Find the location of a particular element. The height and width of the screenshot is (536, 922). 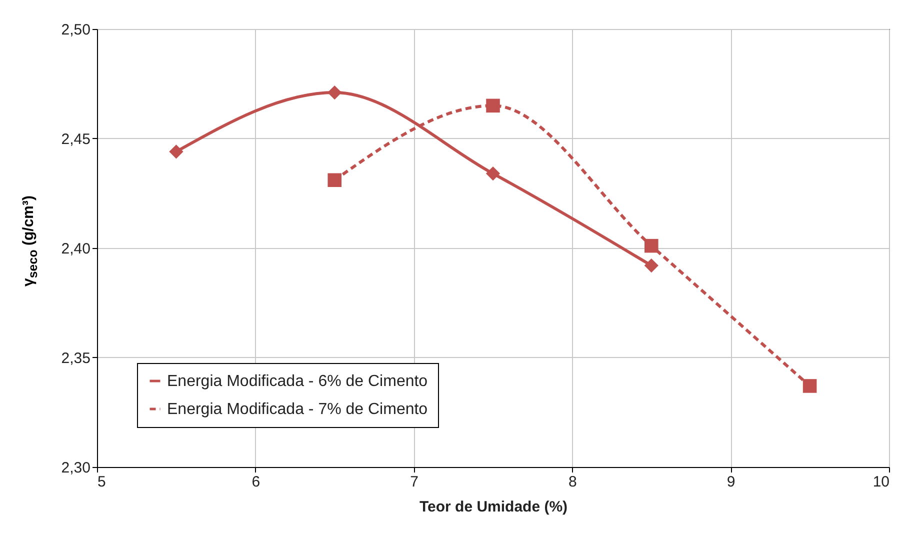

x-tick-label: 8 is located at coordinates (572, 482).